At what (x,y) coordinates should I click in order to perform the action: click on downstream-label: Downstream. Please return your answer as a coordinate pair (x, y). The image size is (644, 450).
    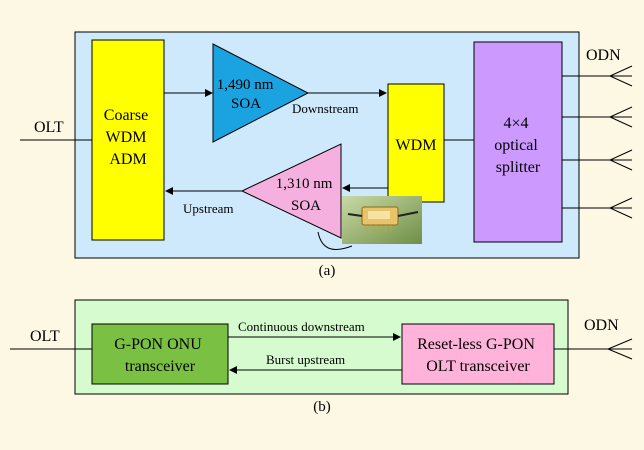
    Looking at the image, I should click on (325, 108).